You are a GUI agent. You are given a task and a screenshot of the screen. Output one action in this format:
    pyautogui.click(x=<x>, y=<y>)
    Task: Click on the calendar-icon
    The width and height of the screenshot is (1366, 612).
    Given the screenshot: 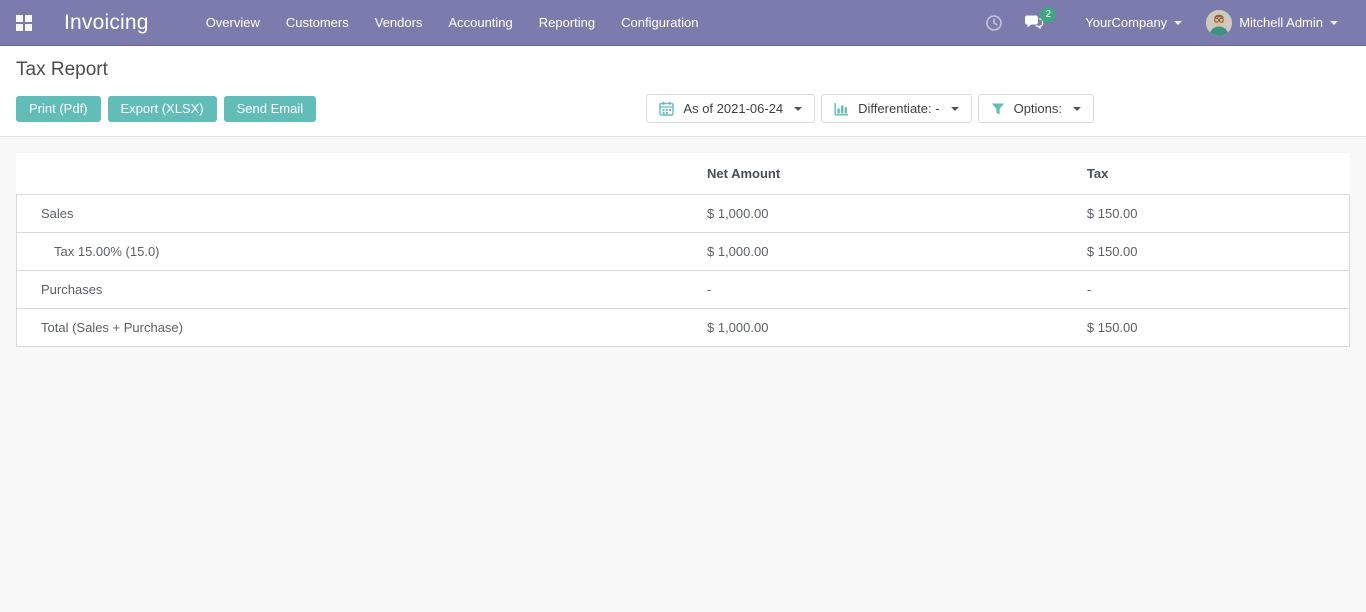 What is the action you would take?
    pyautogui.click(x=667, y=108)
    